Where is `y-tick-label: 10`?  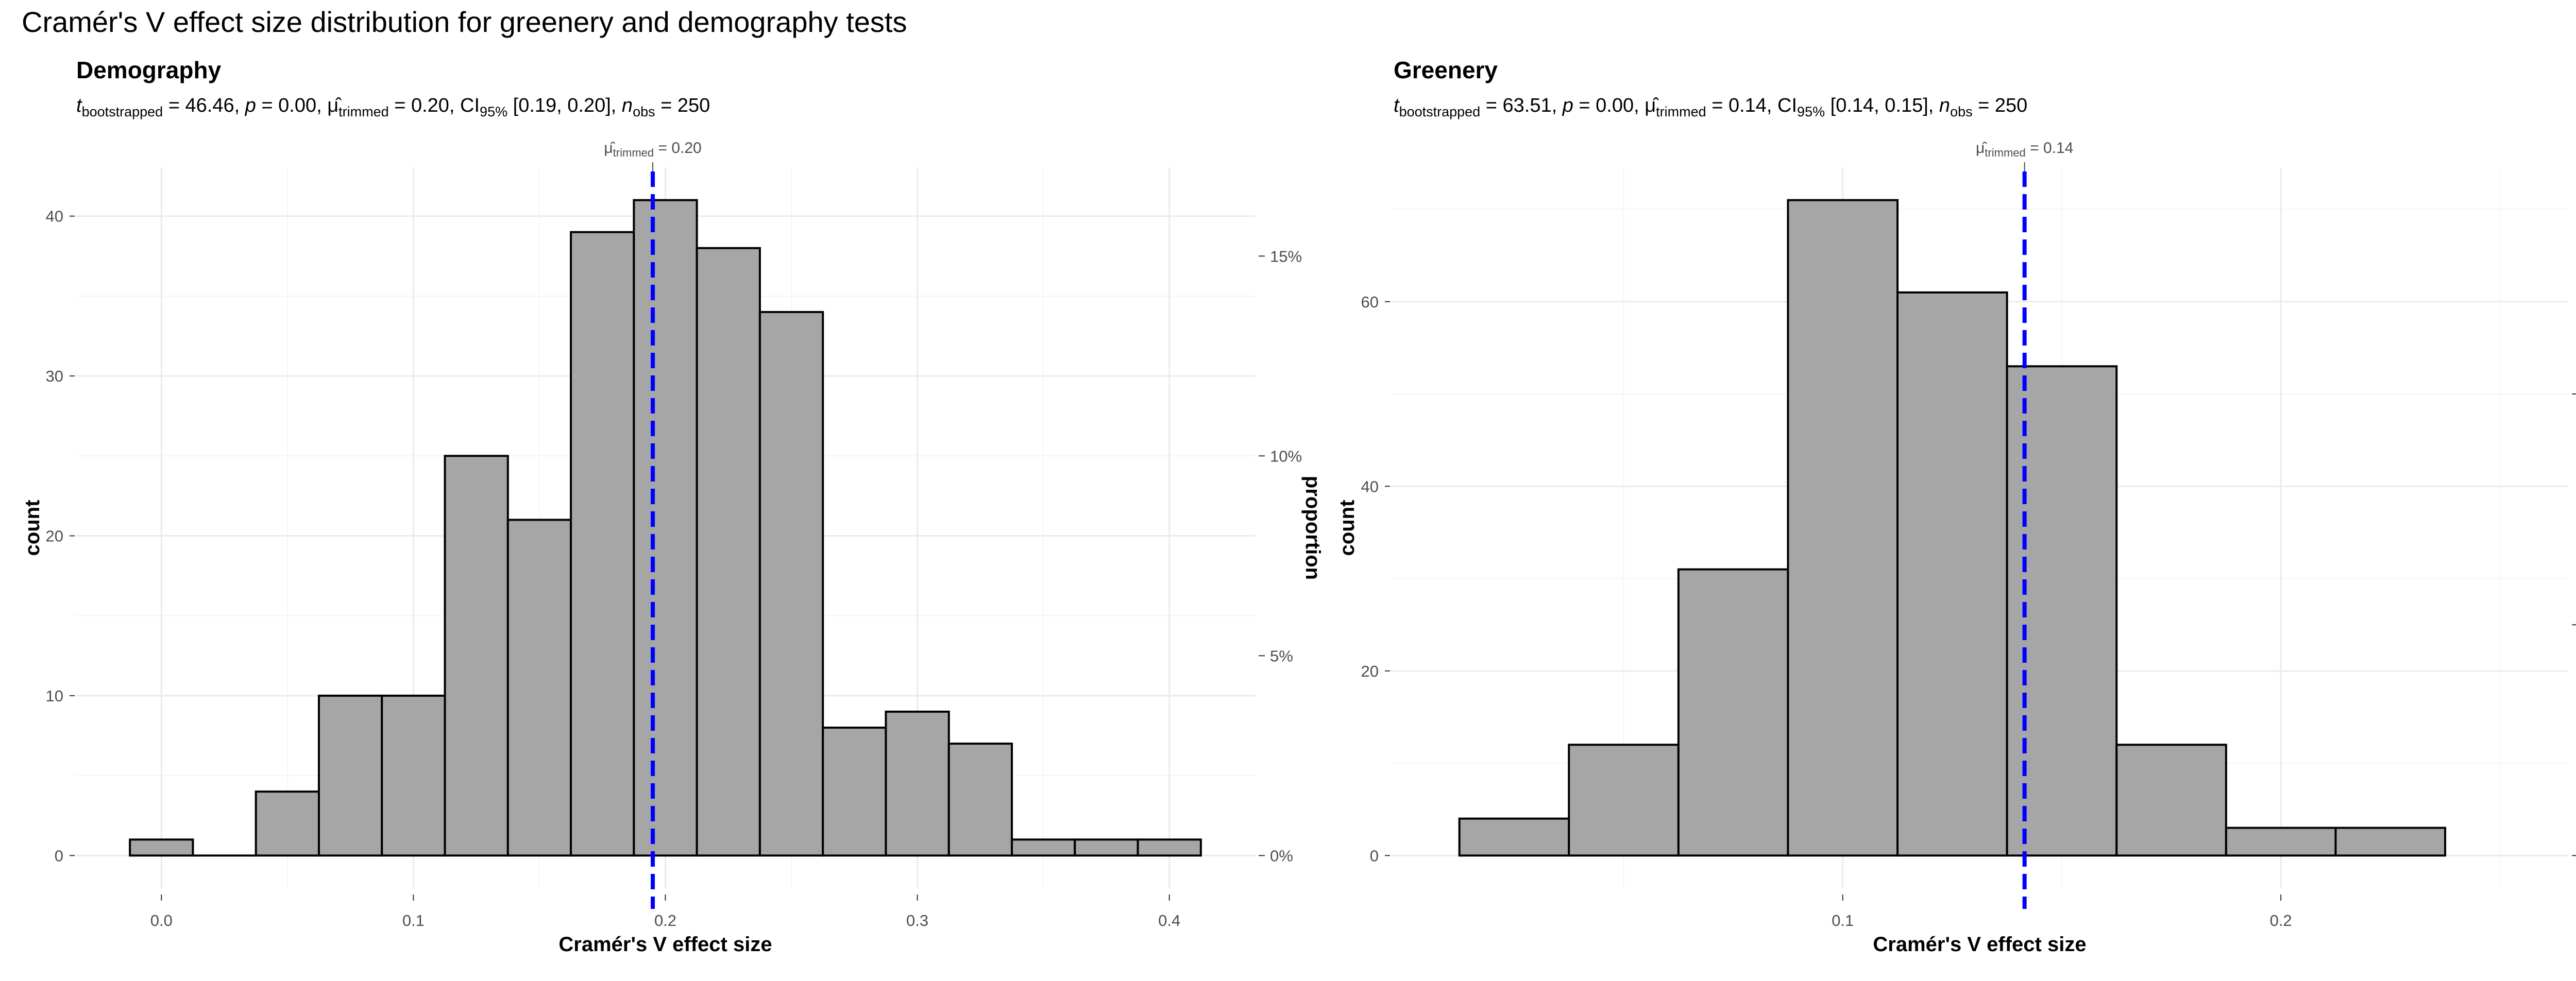
y-tick-label: 10 is located at coordinates (54, 696).